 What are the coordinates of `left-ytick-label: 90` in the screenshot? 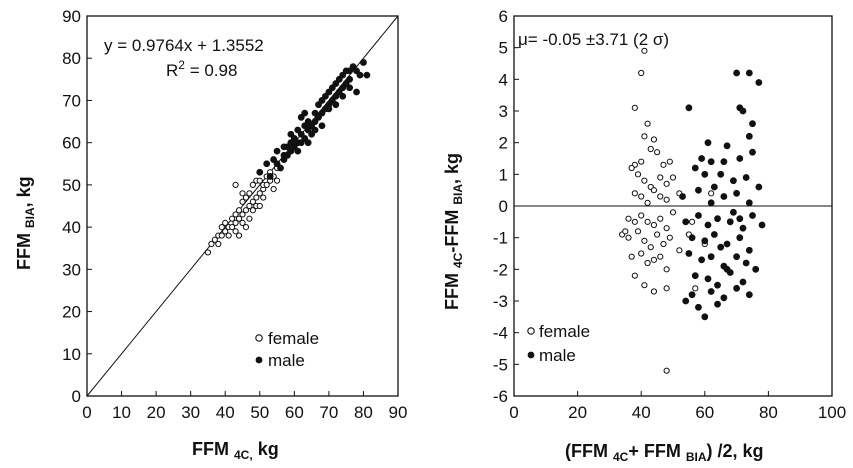 It's located at (71, 16).